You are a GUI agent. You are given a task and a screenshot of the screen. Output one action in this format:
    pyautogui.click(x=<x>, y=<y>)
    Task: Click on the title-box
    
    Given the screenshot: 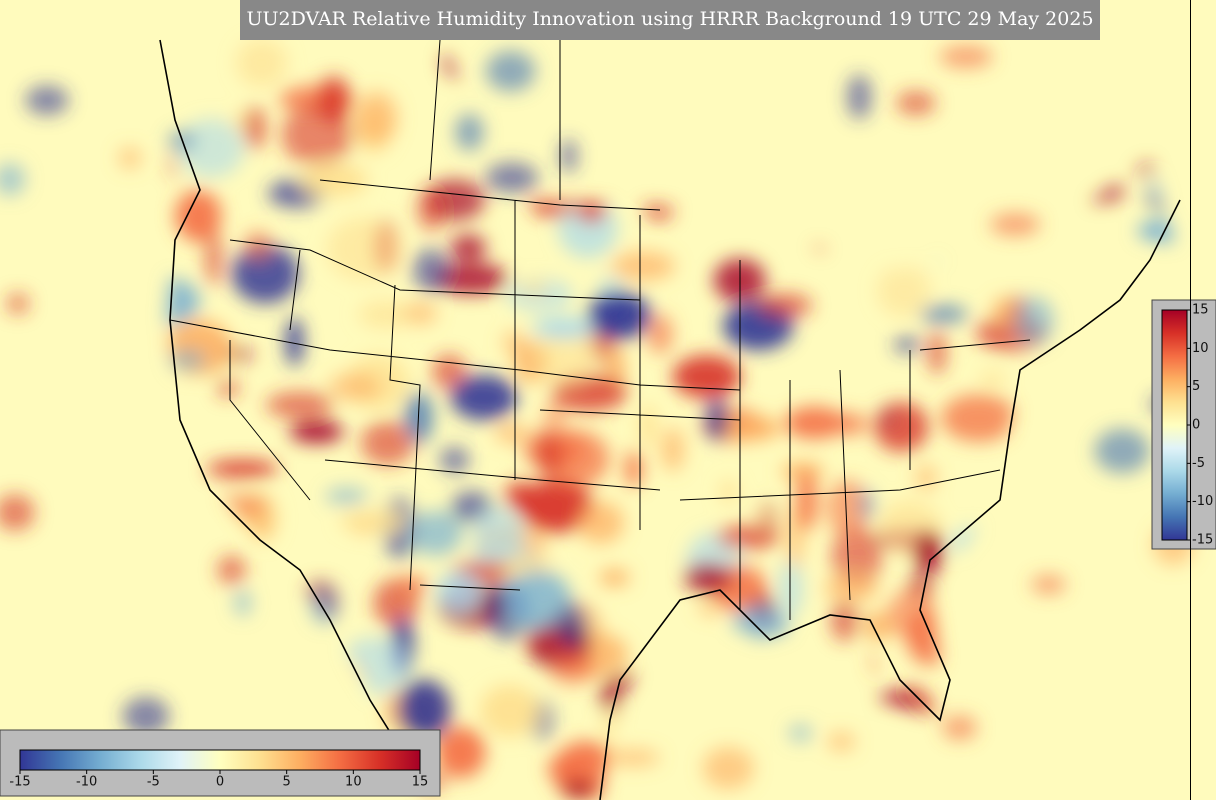 What is the action you would take?
    pyautogui.click(x=670, y=20)
    